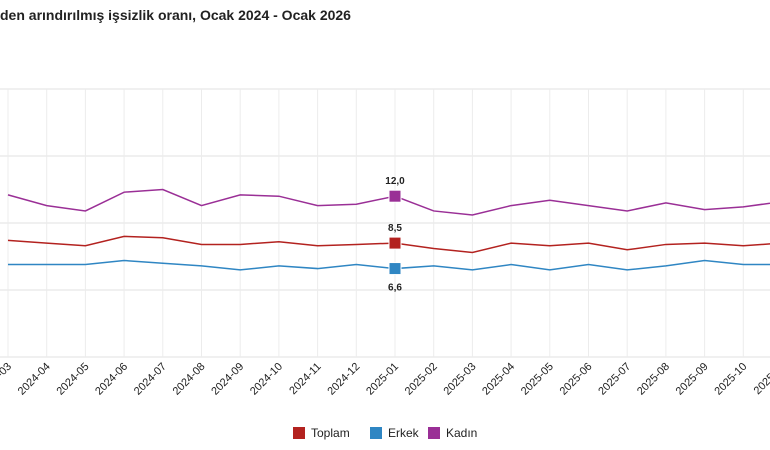  What do you see at coordinates (7, 379) in the screenshot?
I see `x-tick-label: 2024-03` at bounding box center [7, 379].